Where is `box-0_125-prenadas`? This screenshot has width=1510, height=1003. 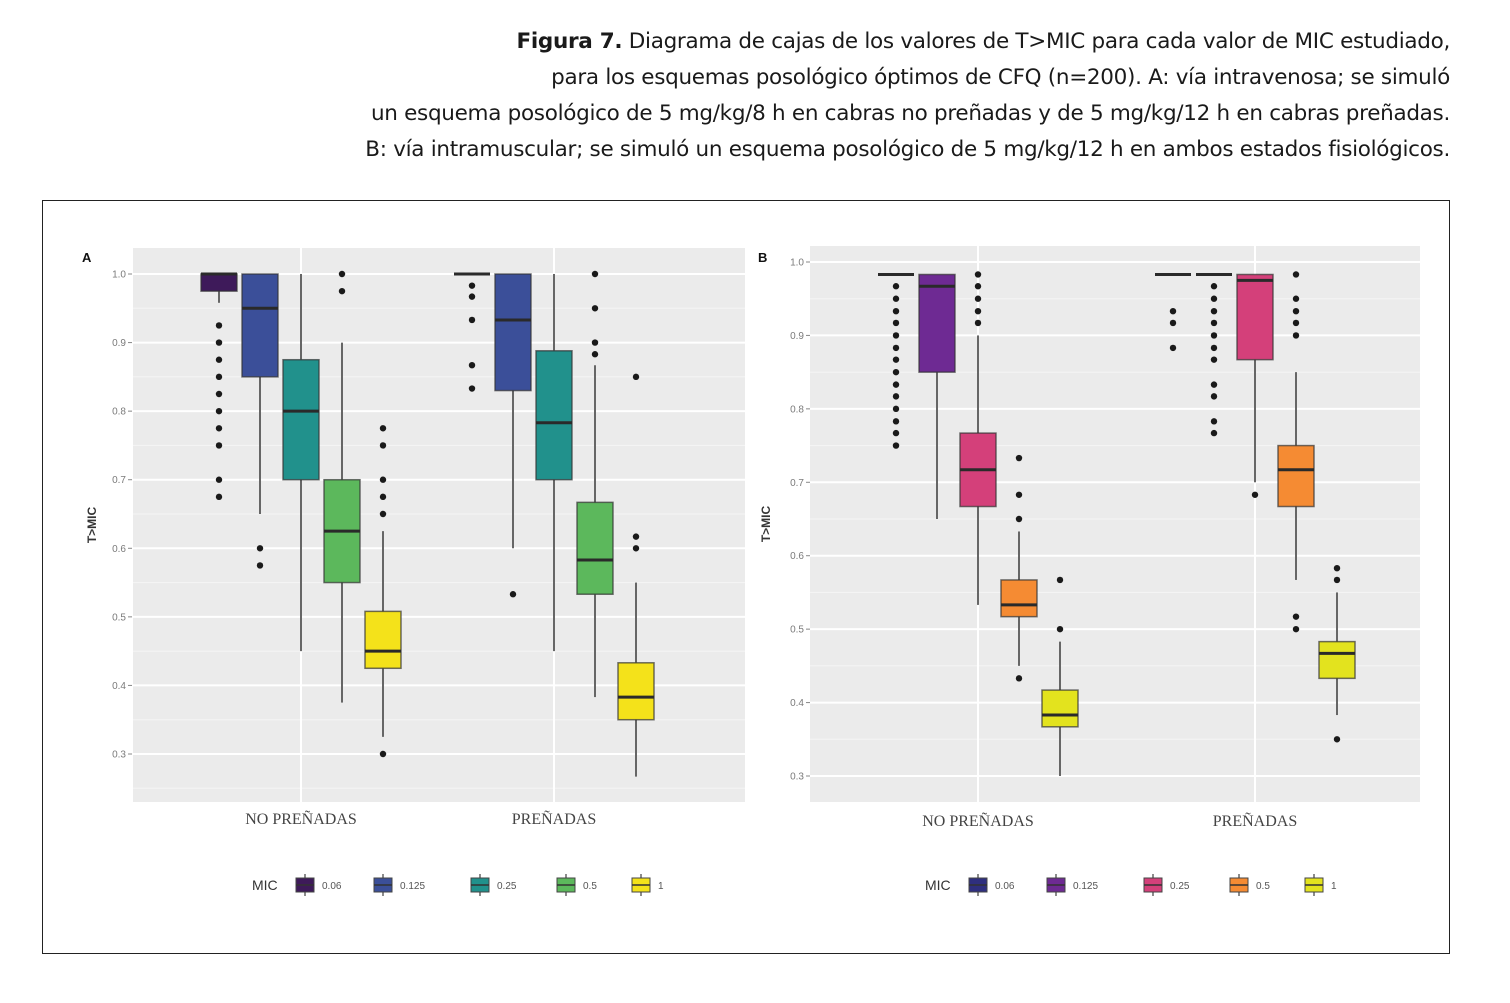
box-0_125-prenadas is located at coordinates (1214, 354).